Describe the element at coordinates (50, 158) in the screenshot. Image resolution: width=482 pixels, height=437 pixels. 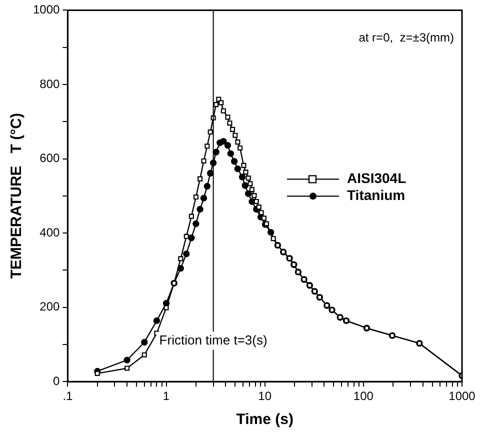
I see `y-tick-label: 600` at that location.